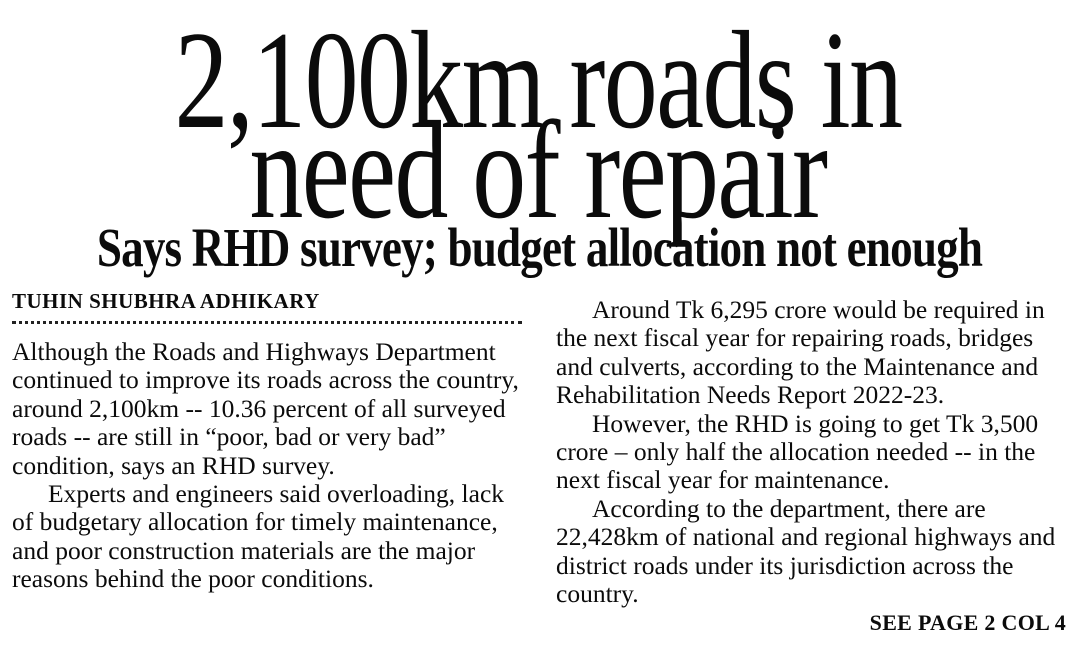  Describe the element at coordinates (267, 322) in the screenshot. I see `byline-divider` at that location.